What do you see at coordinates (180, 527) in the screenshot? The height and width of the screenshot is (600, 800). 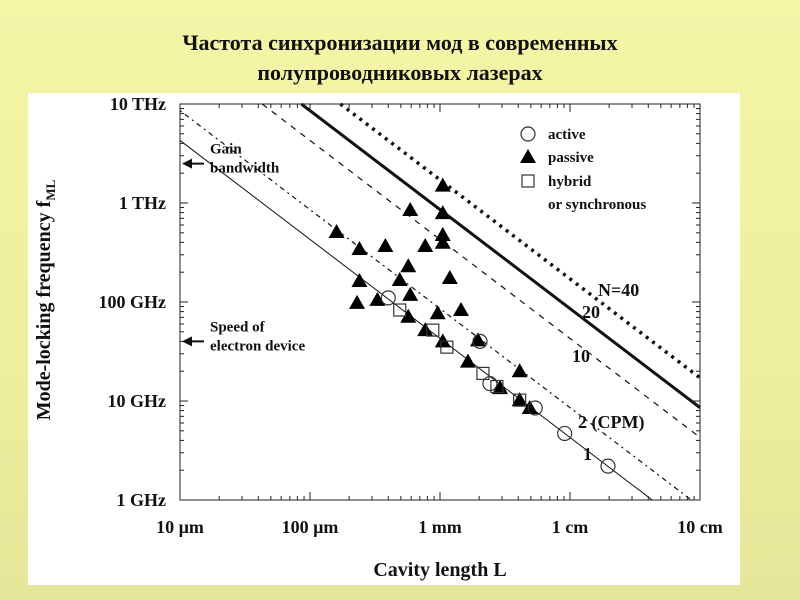 I see `x-tick-label: 10 µm` at bounding box center [180, 527].